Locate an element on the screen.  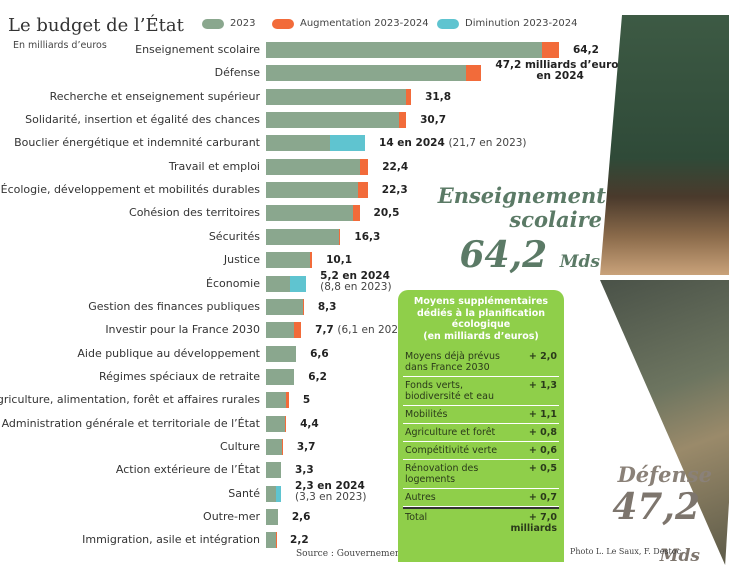
value-label: 22,3 is located at coordinates (395, 190).